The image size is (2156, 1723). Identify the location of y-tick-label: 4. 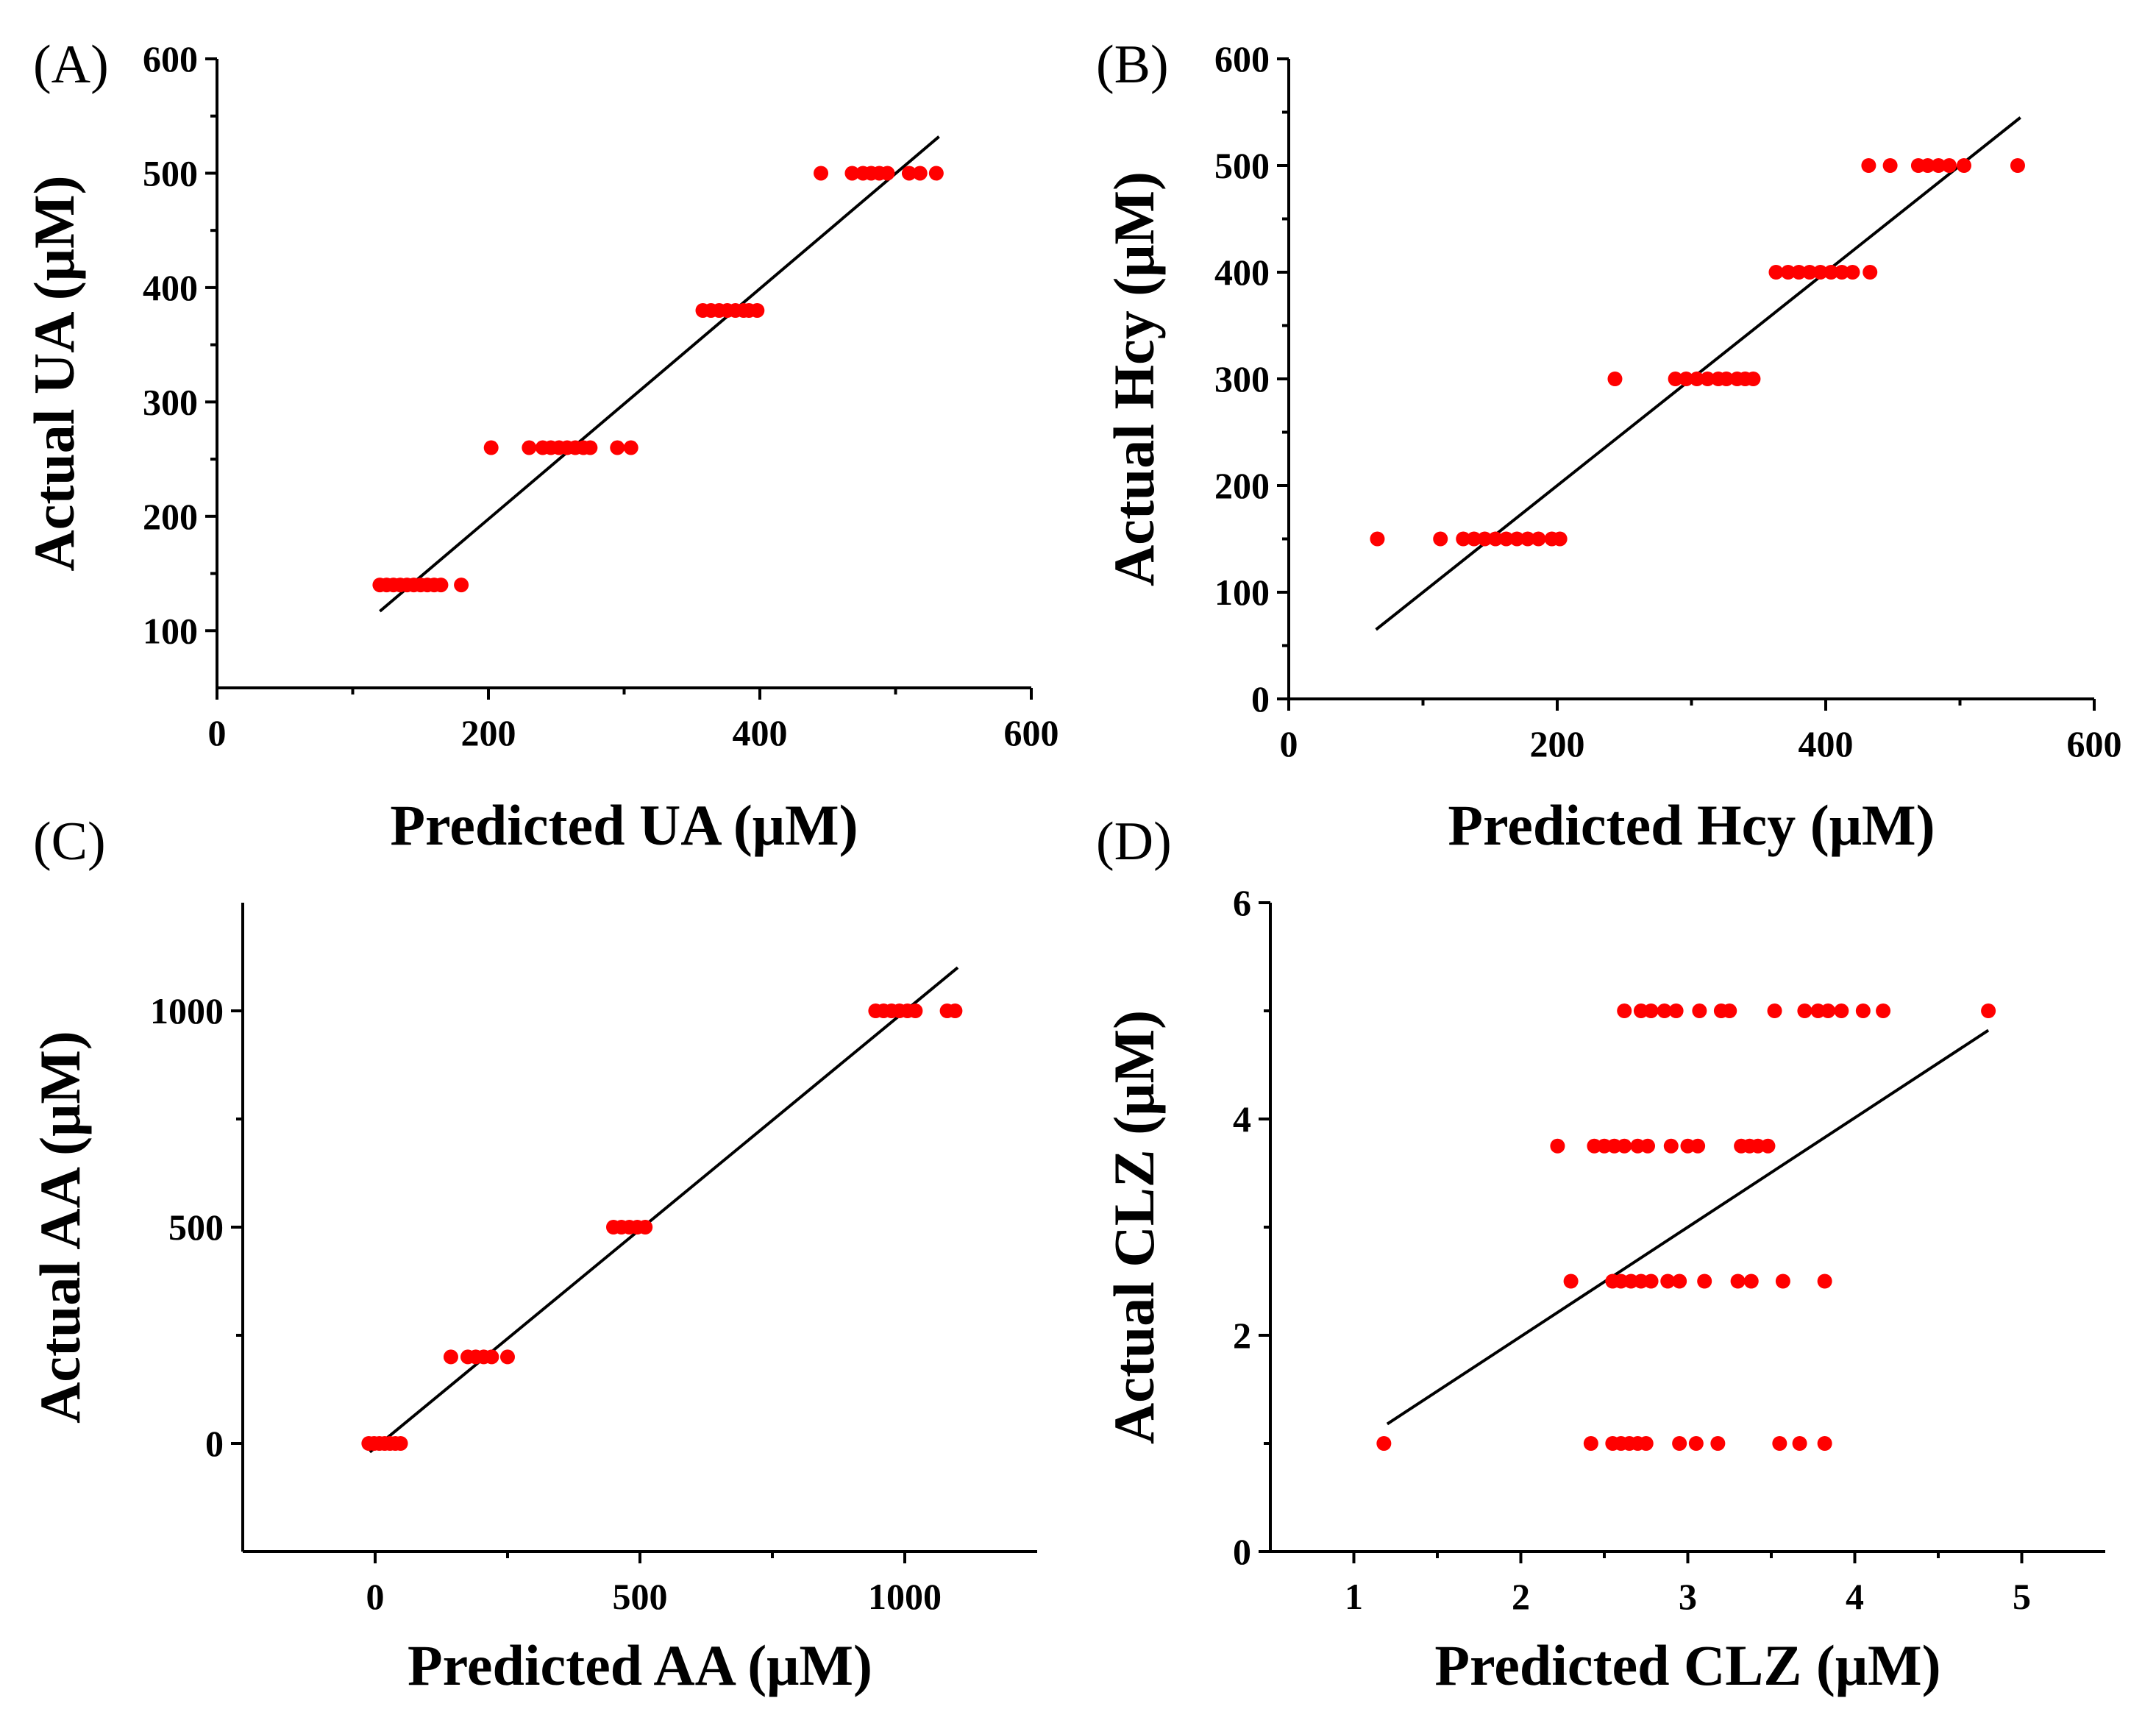
(1242, 1119).